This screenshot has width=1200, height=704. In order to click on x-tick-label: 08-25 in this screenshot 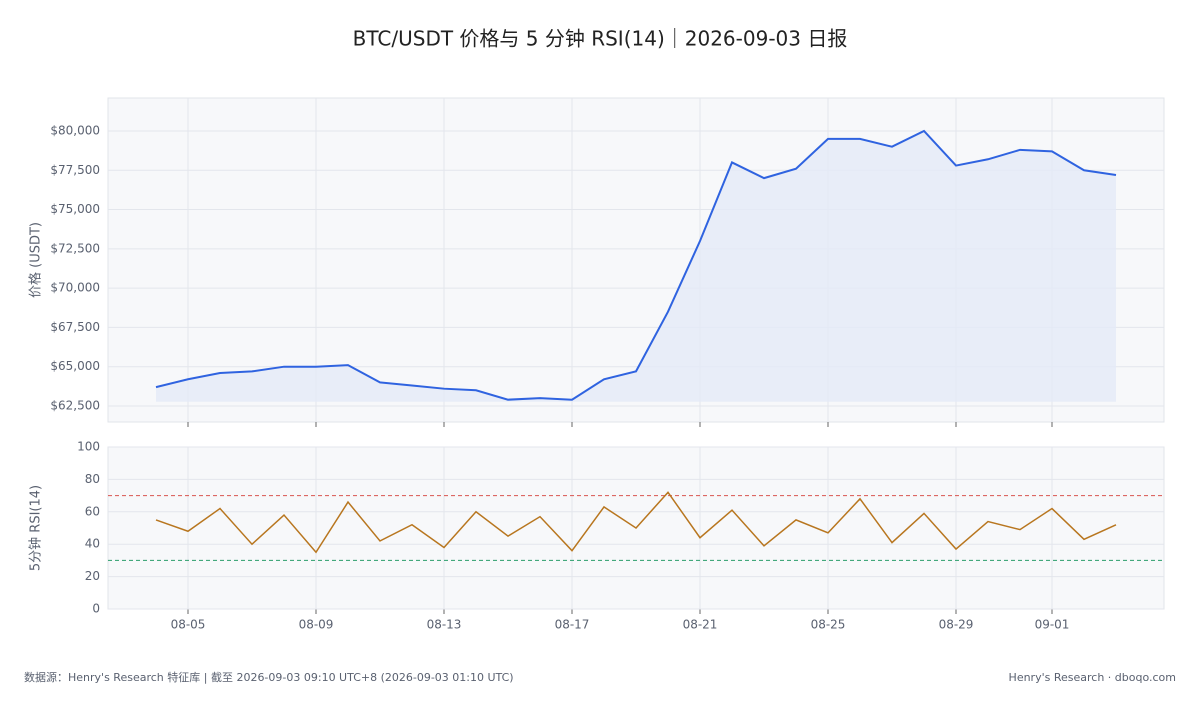, I will do `click(828, 625)`.